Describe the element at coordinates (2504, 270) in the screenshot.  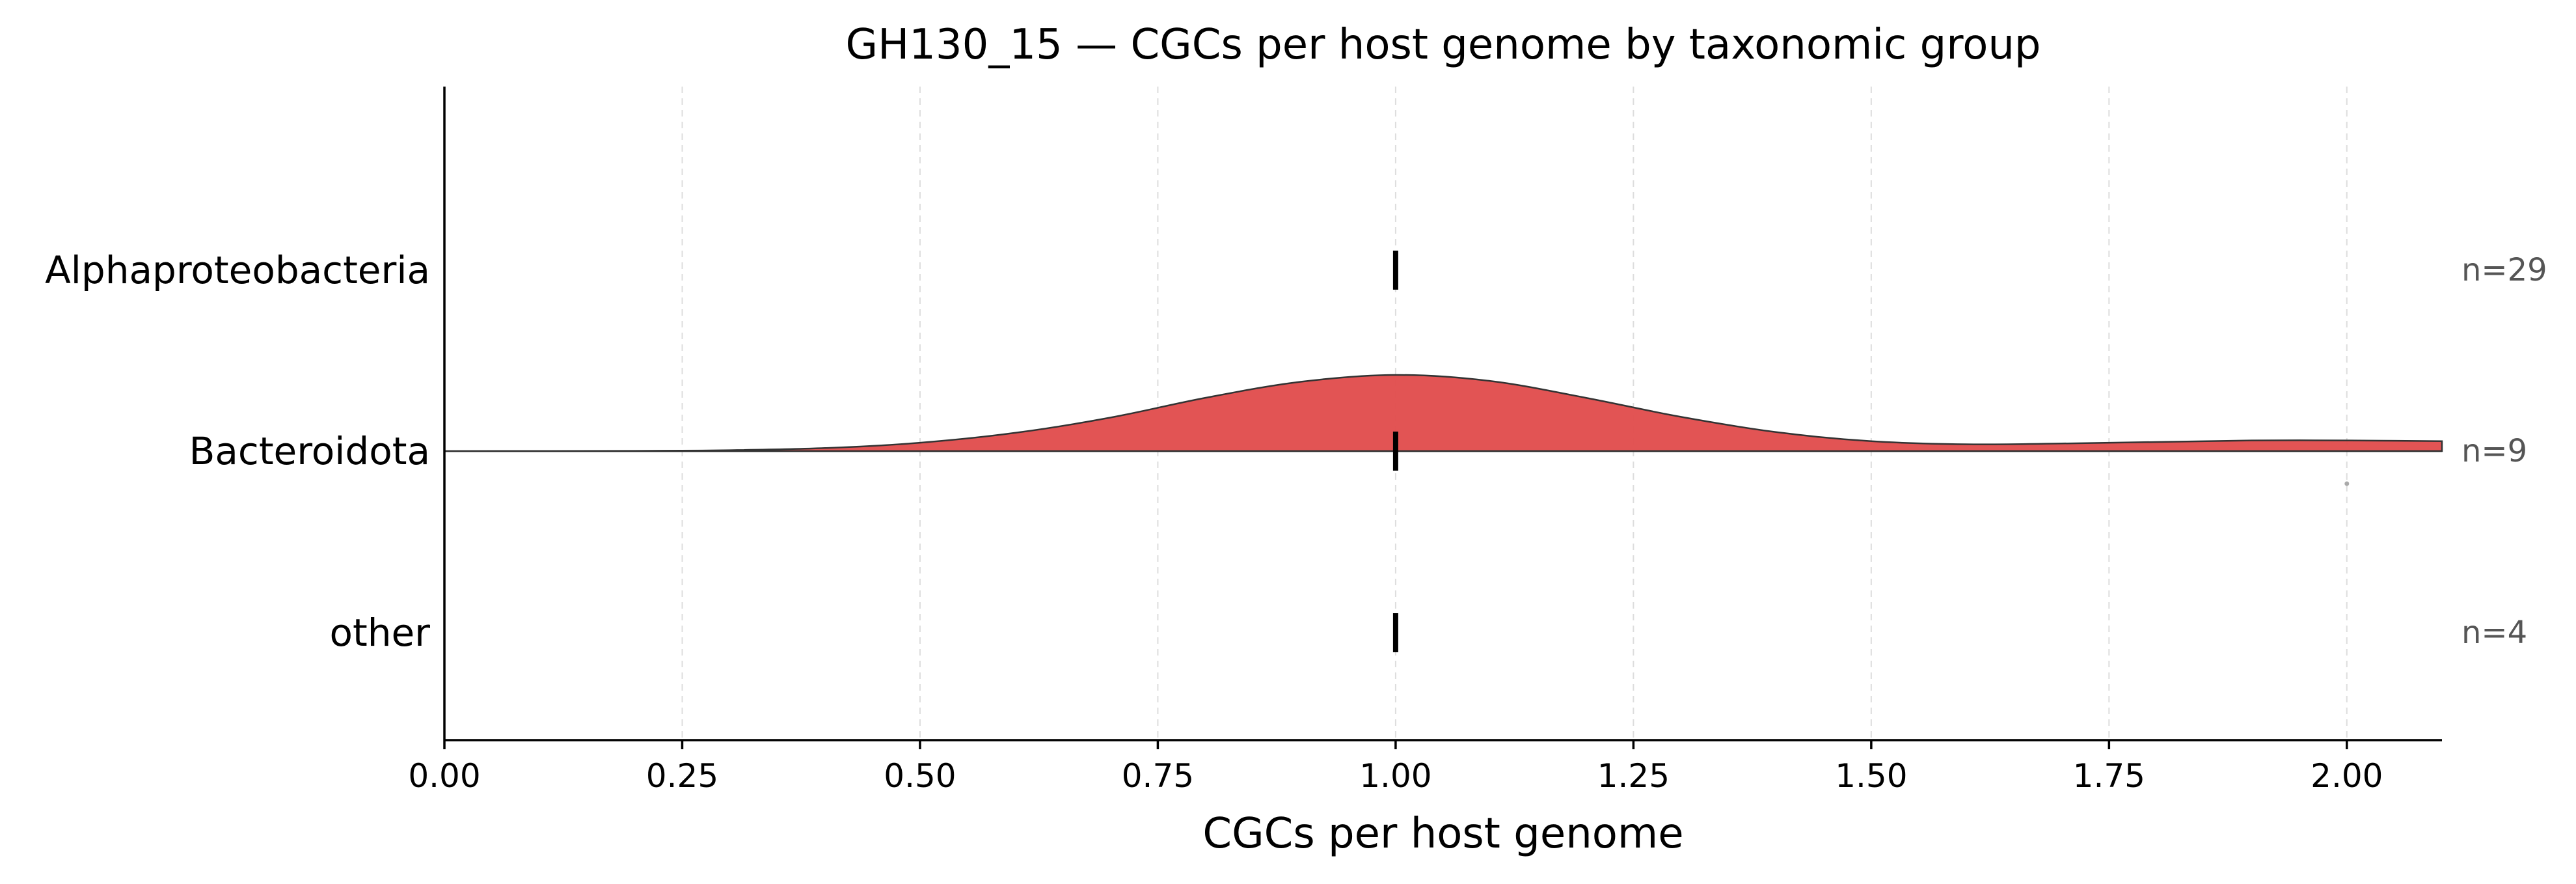
I see `count-label: n=29` at that location.